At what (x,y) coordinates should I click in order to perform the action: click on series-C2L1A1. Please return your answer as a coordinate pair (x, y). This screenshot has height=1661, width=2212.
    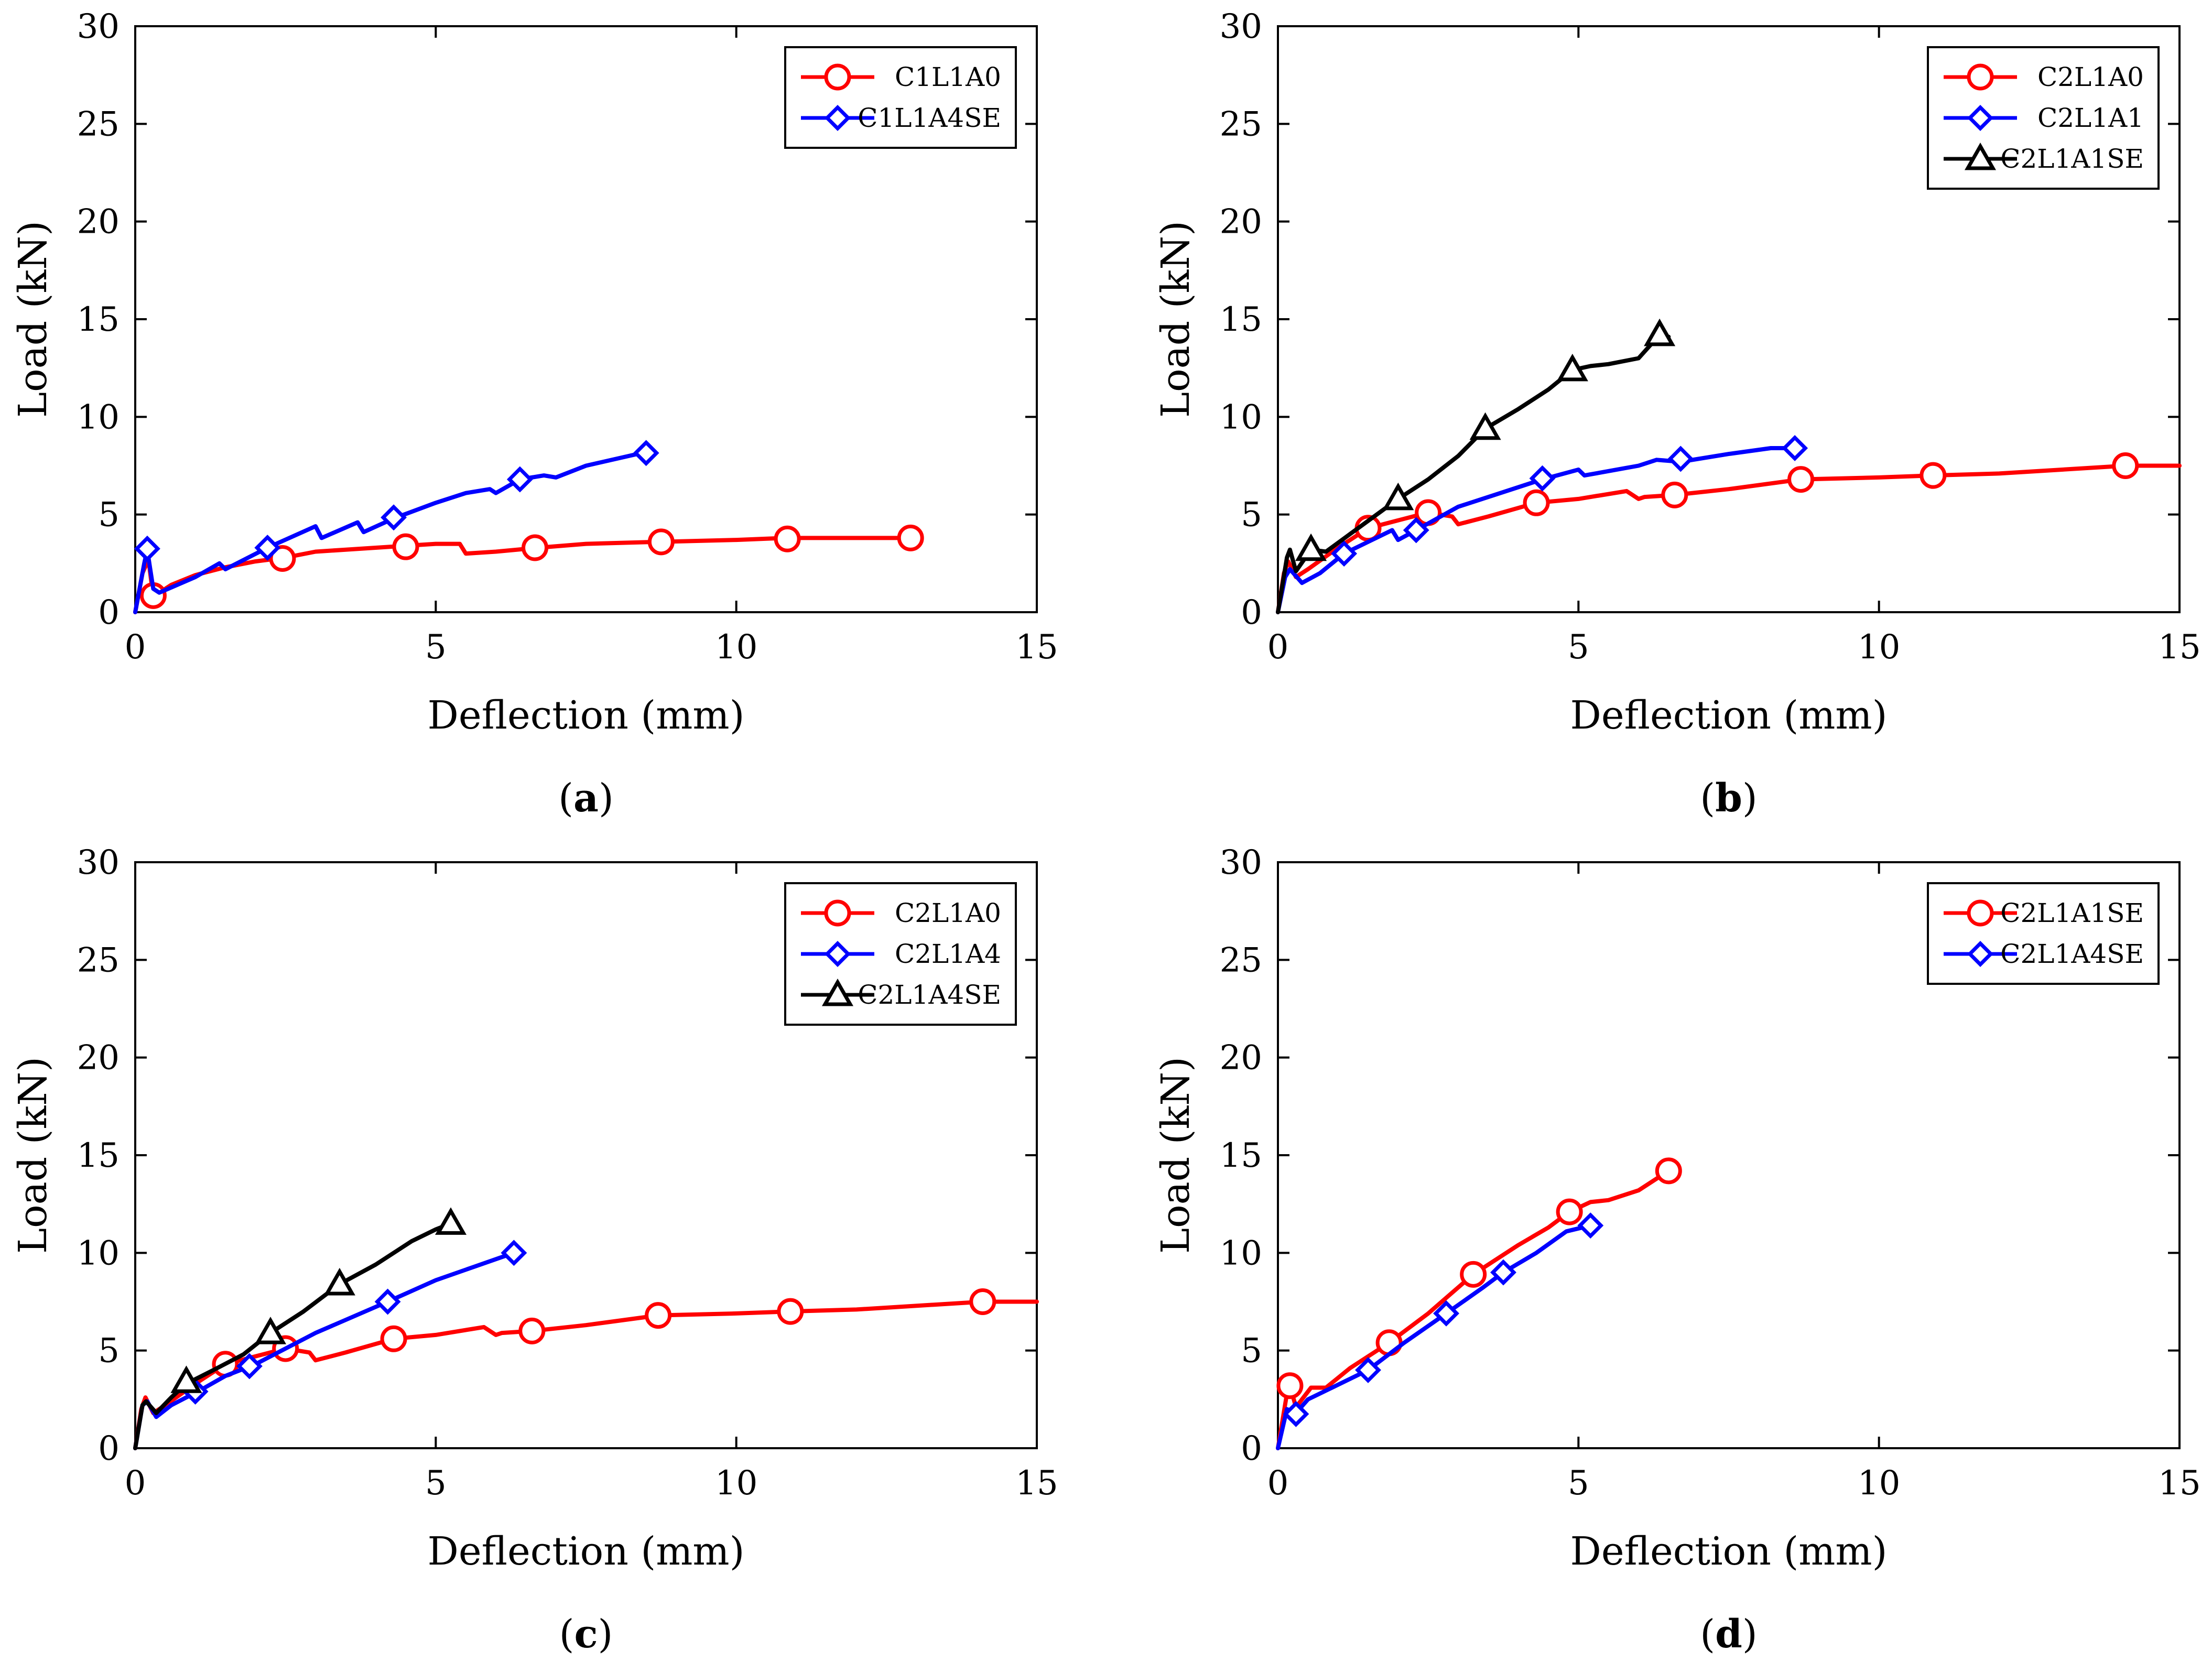
    Looking at the image, I should click on (1542, 524).